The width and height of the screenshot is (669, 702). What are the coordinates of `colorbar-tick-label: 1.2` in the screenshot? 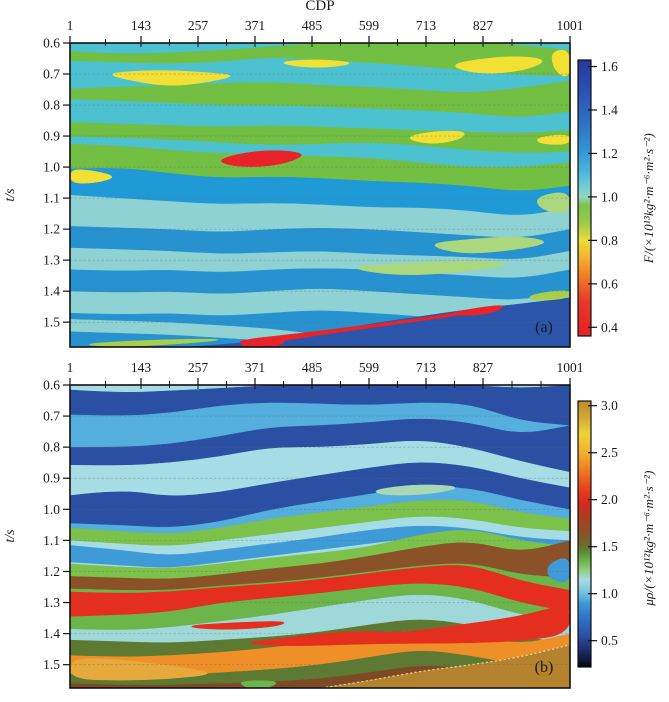 It's located at (609, 153).